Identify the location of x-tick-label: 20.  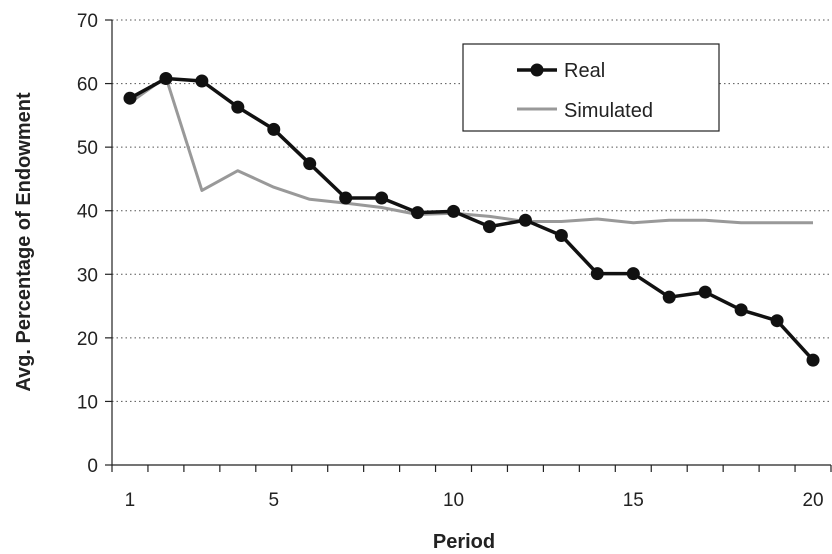
(812, 500).